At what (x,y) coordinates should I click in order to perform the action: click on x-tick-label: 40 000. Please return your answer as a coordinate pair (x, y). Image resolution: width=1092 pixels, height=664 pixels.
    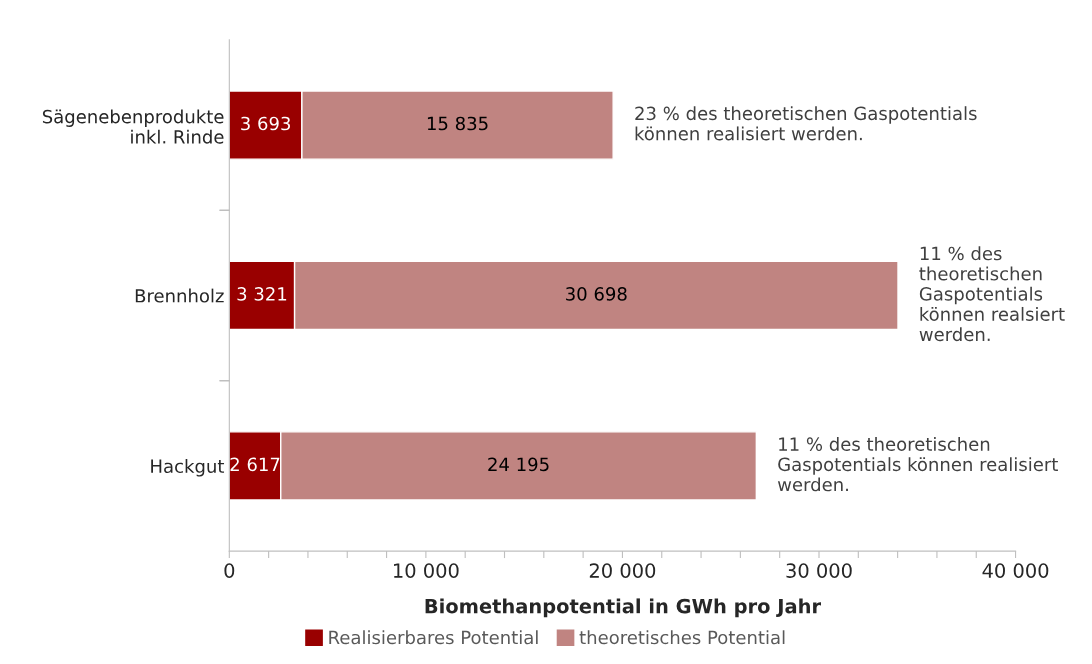
    Looking at the image, I should click on (1015, 570).